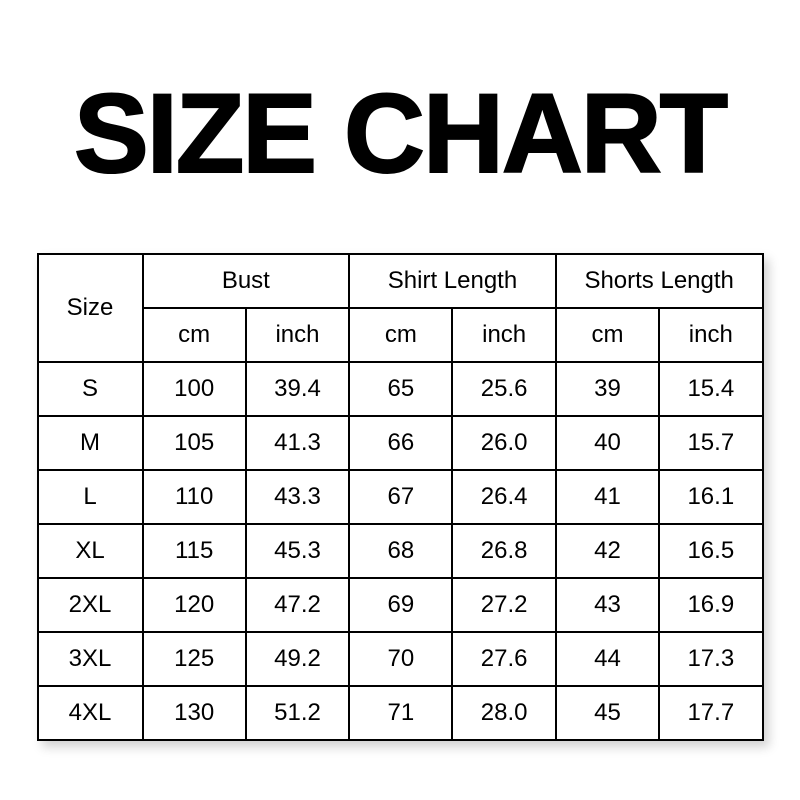 The width and height of the screenshot is (800, 800). I want to click on value-cell: 27.2, so click(504, 605).